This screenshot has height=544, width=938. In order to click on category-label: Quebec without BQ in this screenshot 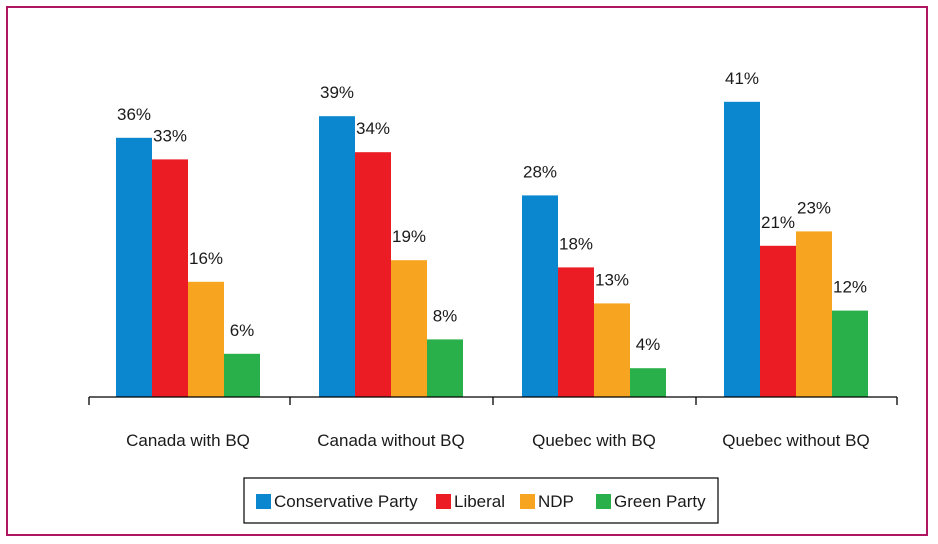, I will do `click(795, 440)`.